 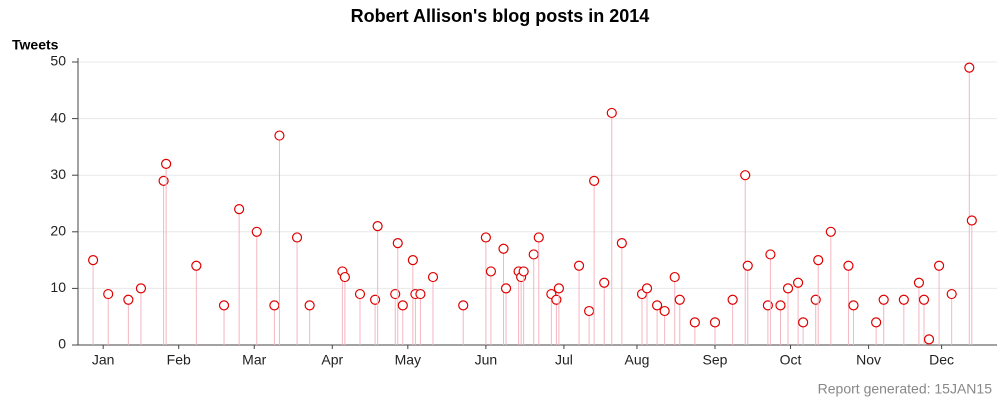 What do you see at coordinates (58, 61) in the screenshot?
I see `y-tick-label: 50` at bounding box center [58, 61].